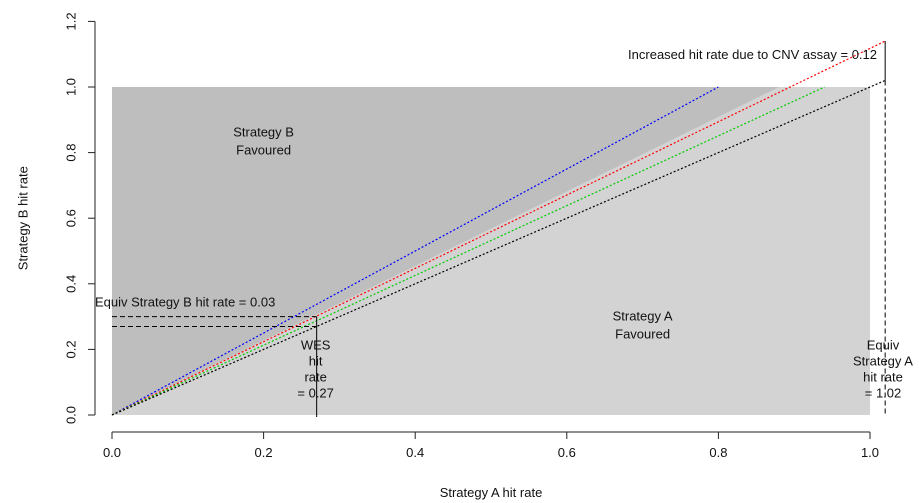 The width and height of the screenshot is (919, 503). I want to click on equiv-a-label: = 1.02, so click(883, 392).